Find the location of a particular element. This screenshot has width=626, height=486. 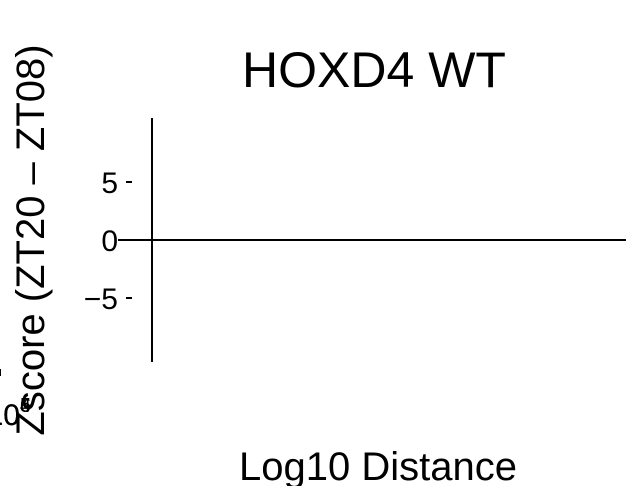

y-tick-label: 0 is located at coordinates (109, 241).